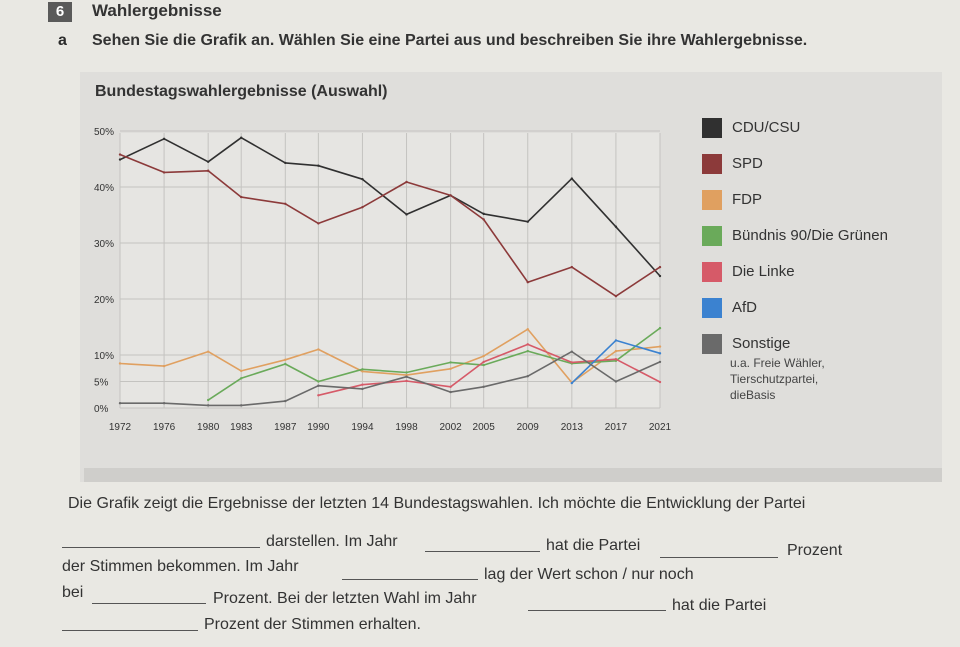 The width and height of the screenshot is (960, 647). I want to click on text-line-4c: hat die Partei, so click(719, 605).